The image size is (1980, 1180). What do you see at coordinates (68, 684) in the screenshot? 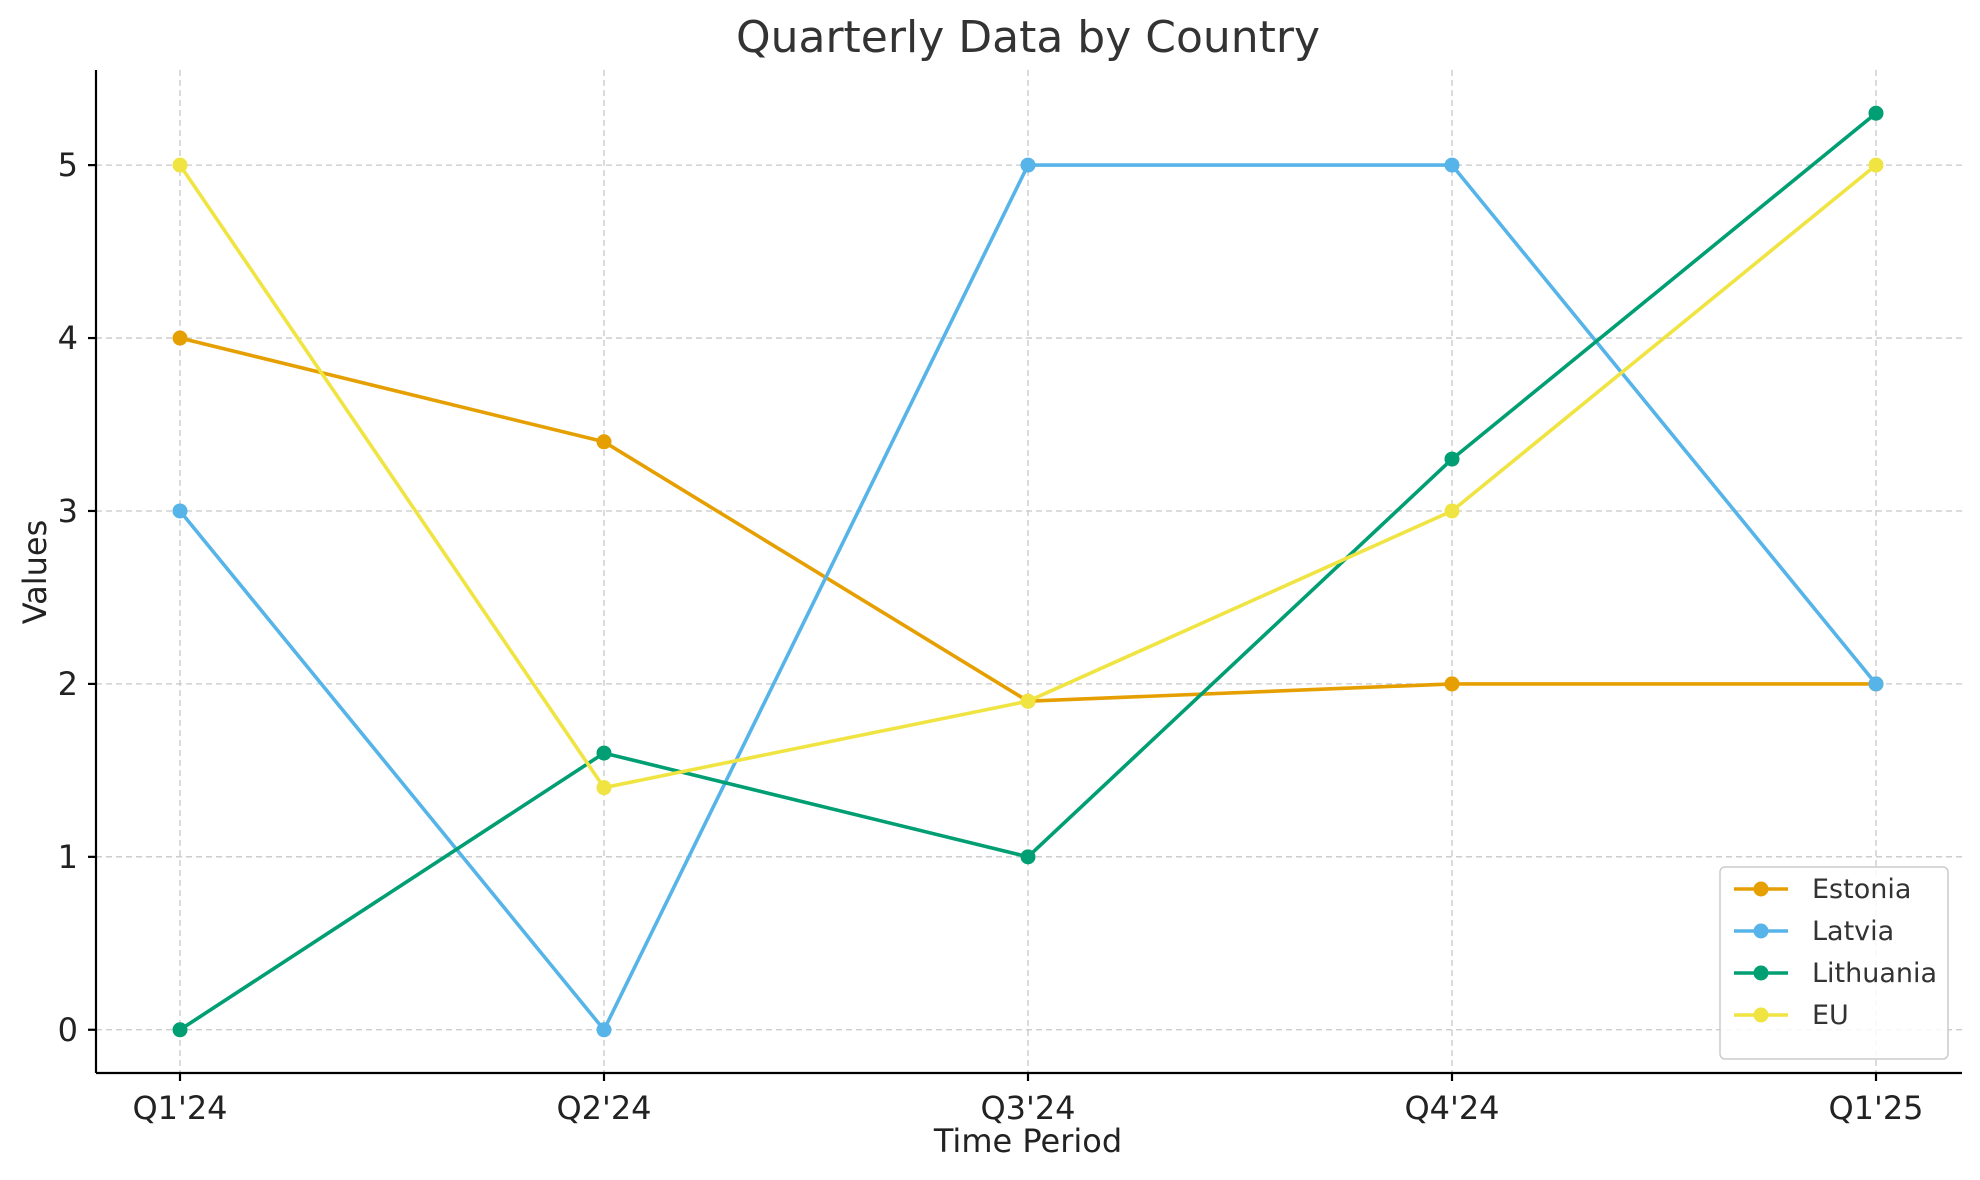
I see `y-tick-label: 2` at bounding box center [68, 684].